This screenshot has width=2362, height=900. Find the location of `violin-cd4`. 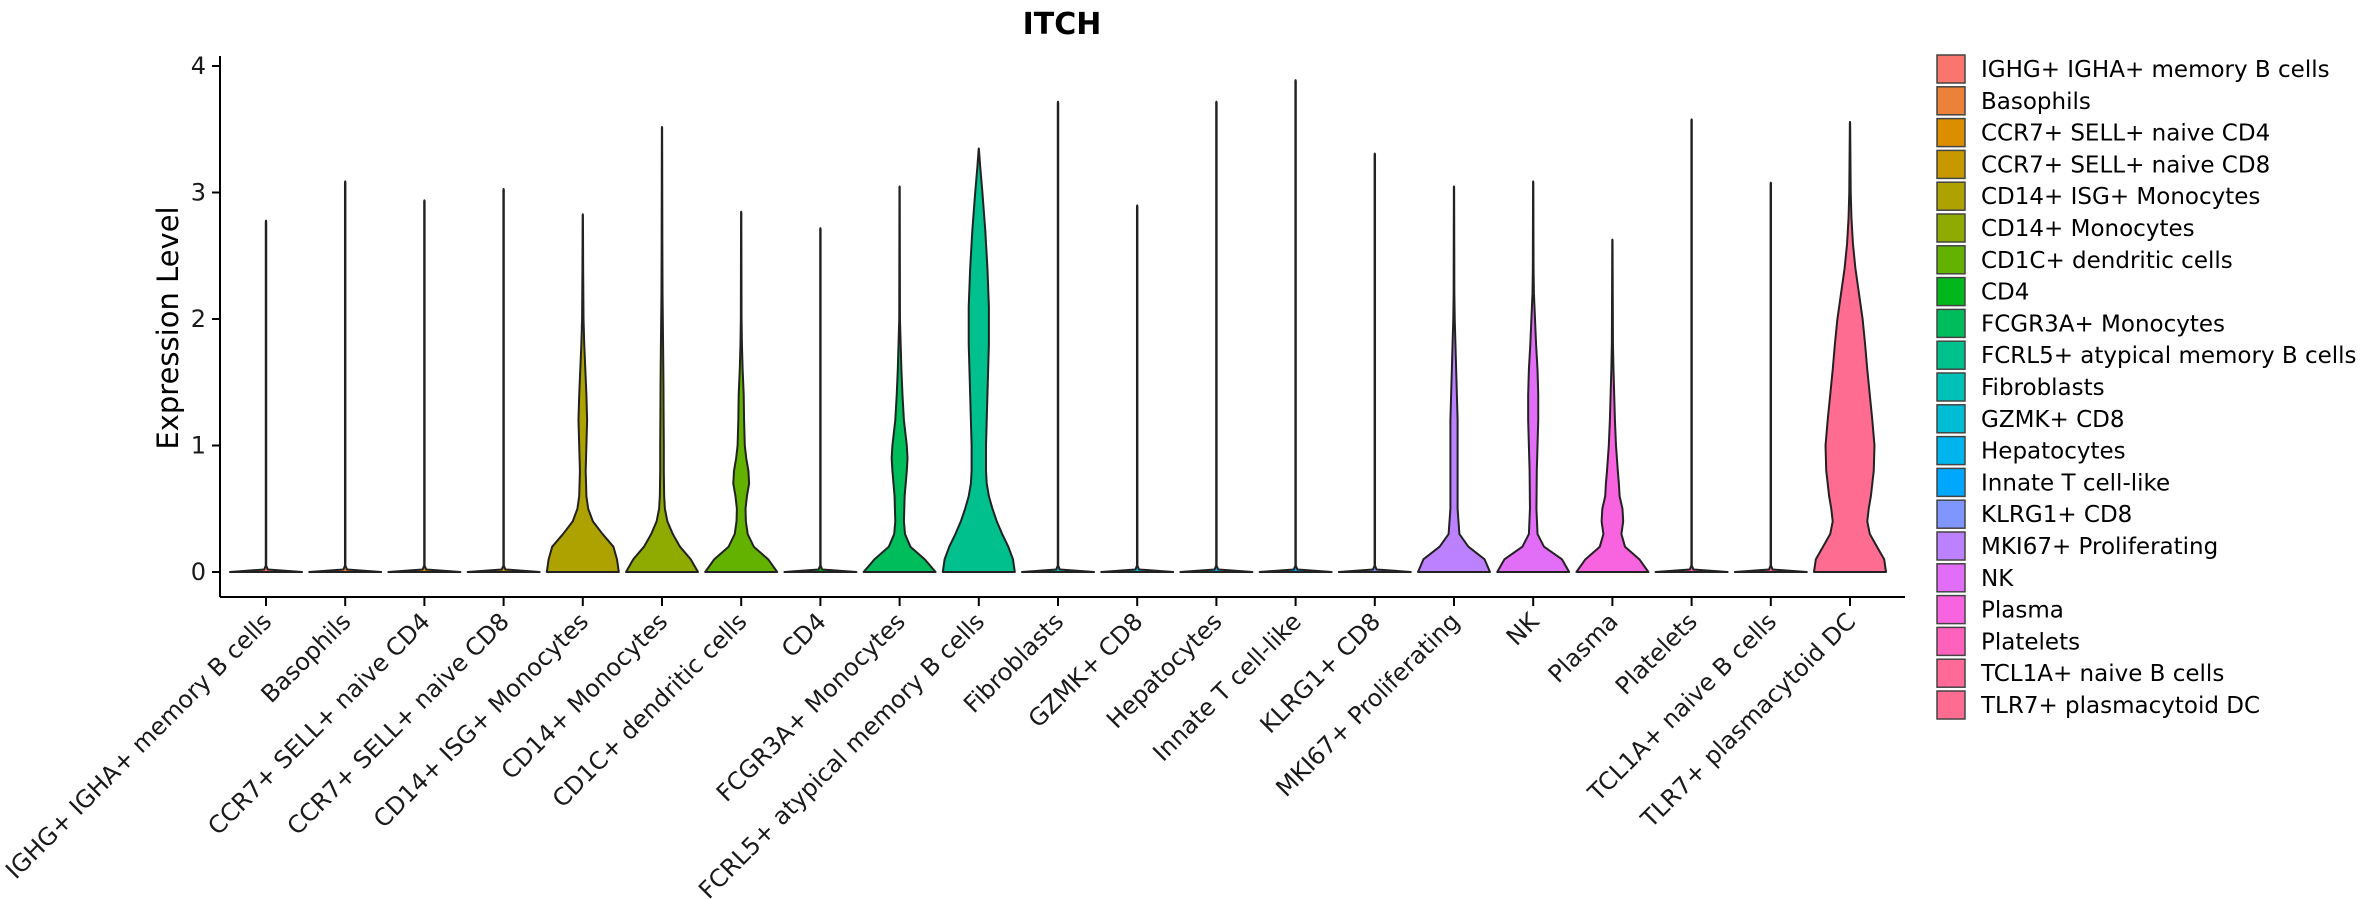

violin-cd4 is located at coordinates (820, 400).